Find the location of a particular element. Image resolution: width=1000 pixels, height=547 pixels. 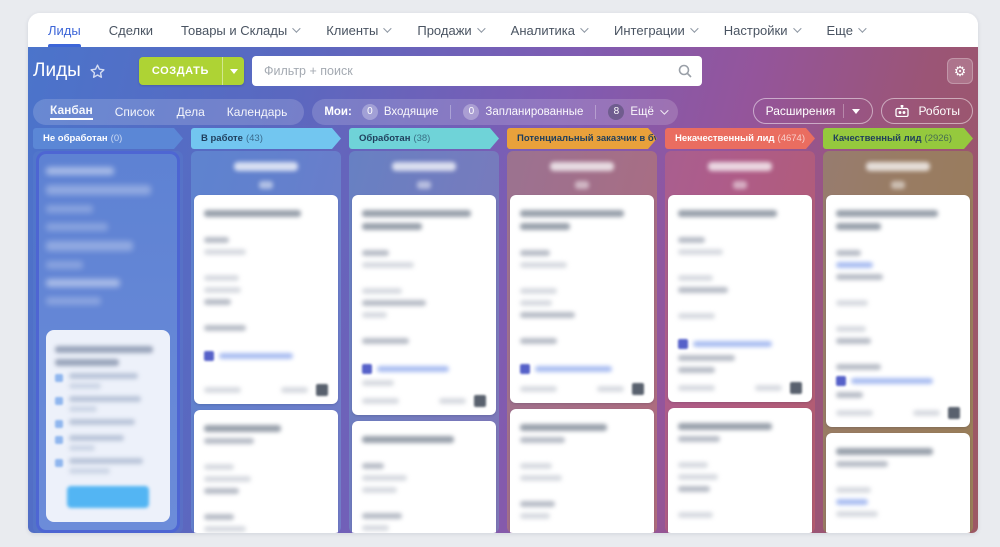

tab-календарь: Календарь is located at coordinates (257, 112).